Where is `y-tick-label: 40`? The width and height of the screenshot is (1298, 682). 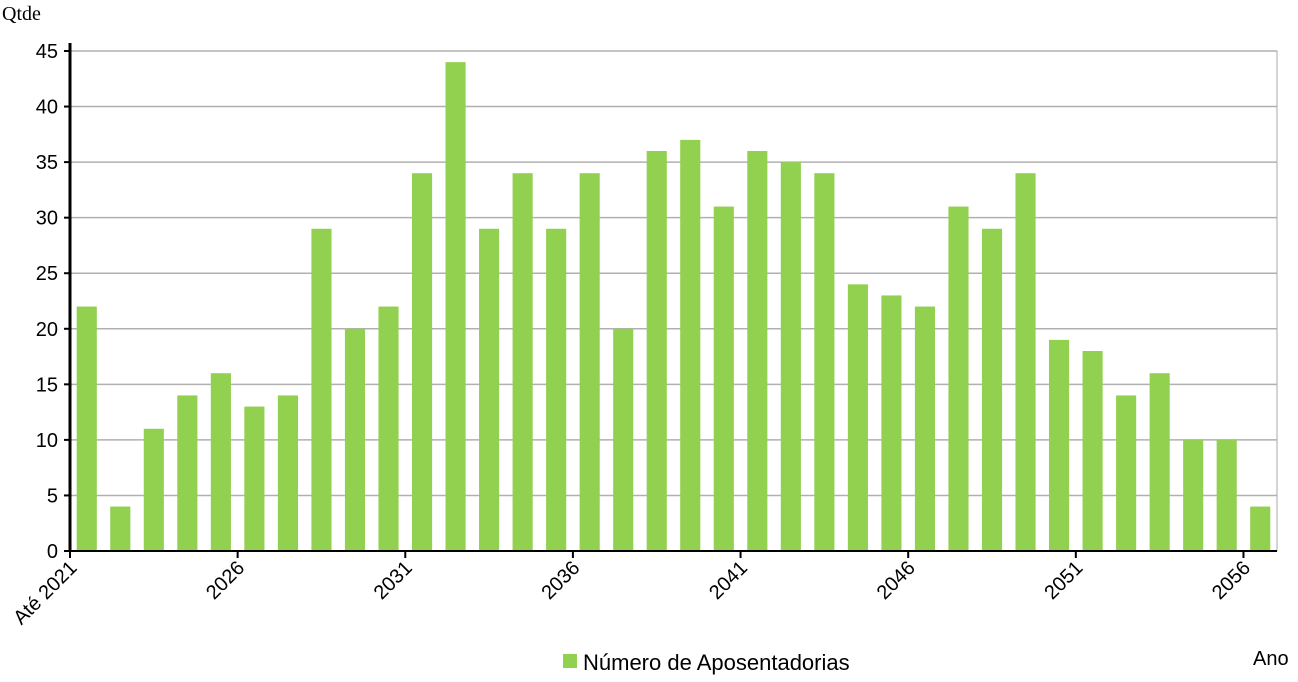 y-tick-label: 40 is located at coordinates (47, 108).